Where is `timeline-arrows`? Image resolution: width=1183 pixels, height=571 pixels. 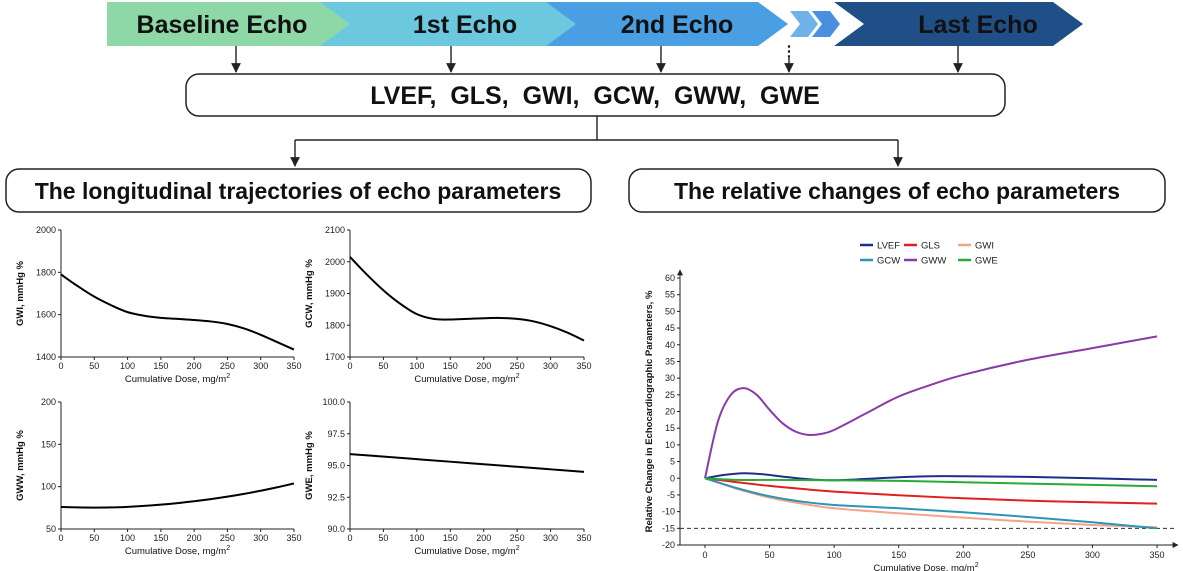
timeline-arrows is located at coordinates (597, 59).